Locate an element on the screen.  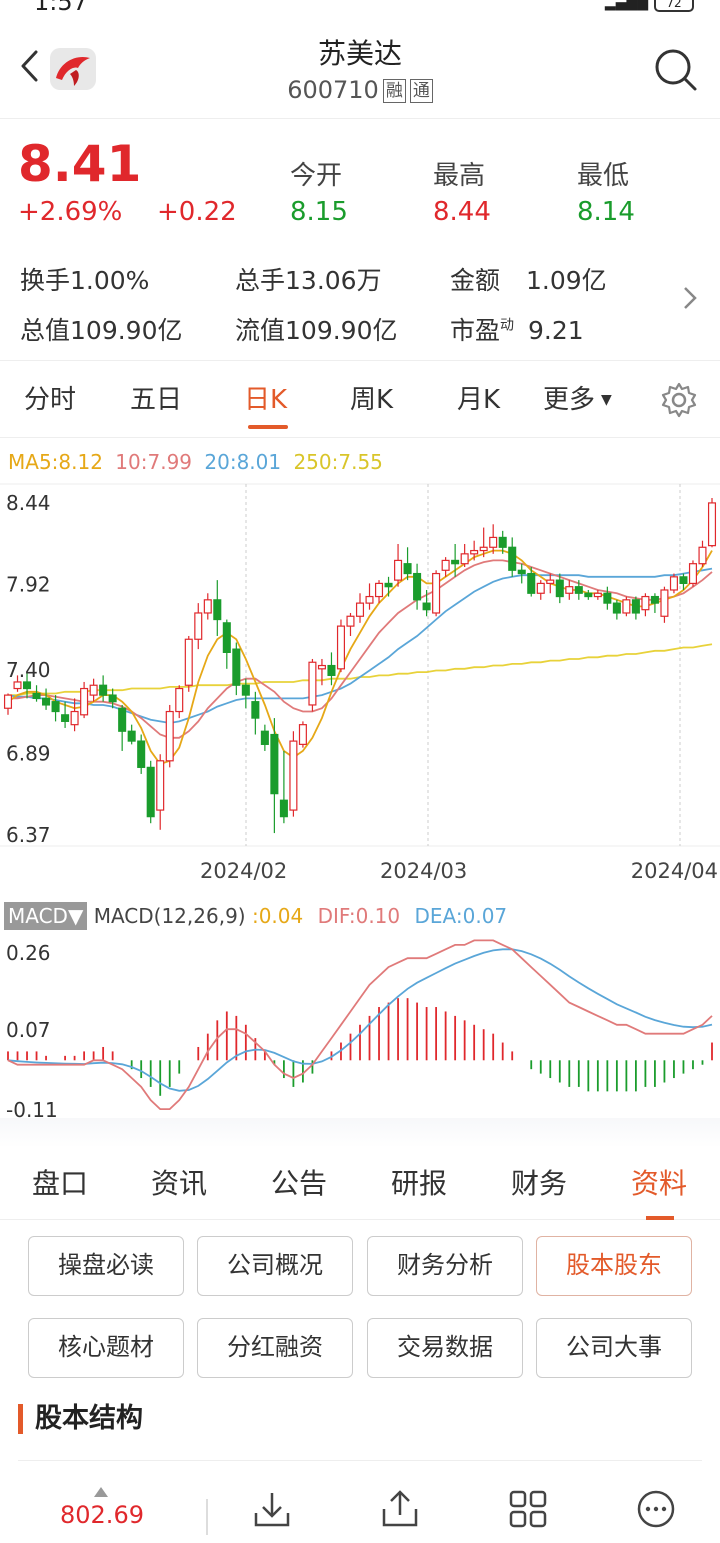
low-label: 最低 is located at coordinates (603, 176).